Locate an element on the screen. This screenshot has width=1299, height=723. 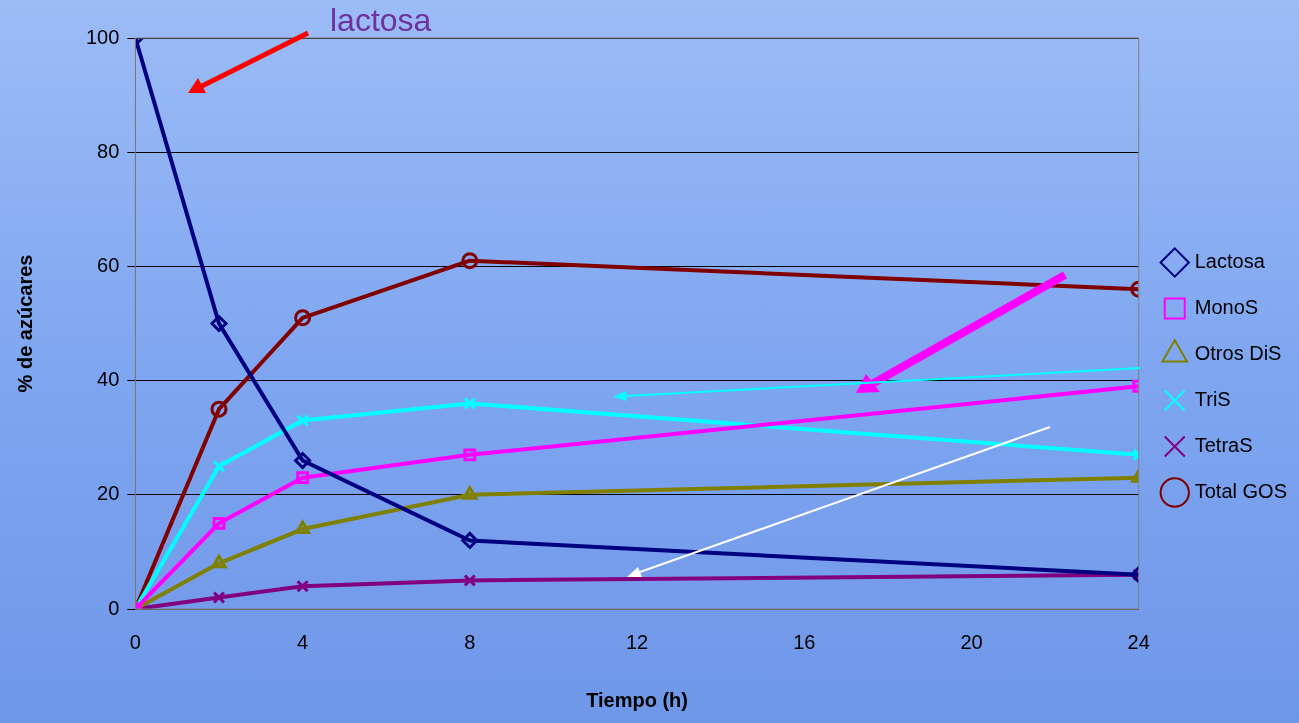
y-tick-label: 80 is located at coordinates (108, 150).